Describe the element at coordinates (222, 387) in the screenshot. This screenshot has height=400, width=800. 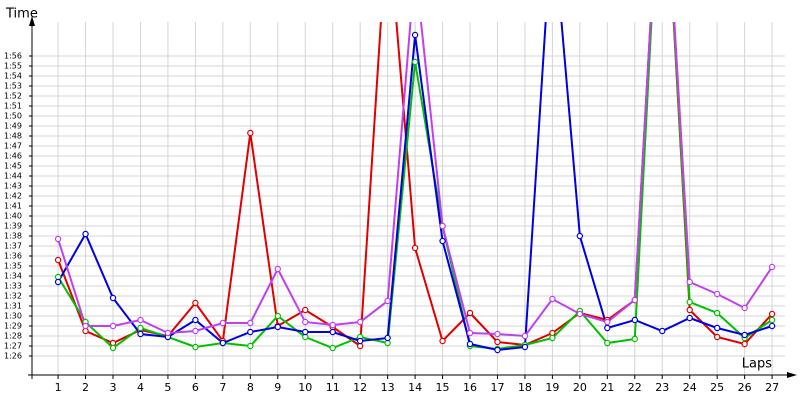
I see `x-tick-label: 7` at that location.